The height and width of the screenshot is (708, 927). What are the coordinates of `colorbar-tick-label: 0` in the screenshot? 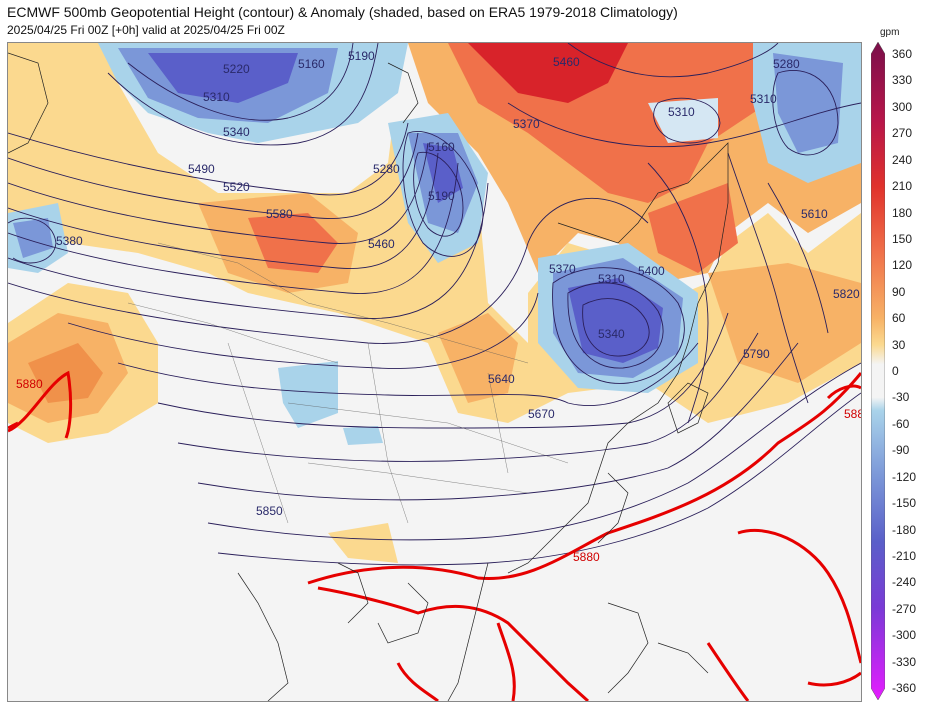 It's located at (895, 371).